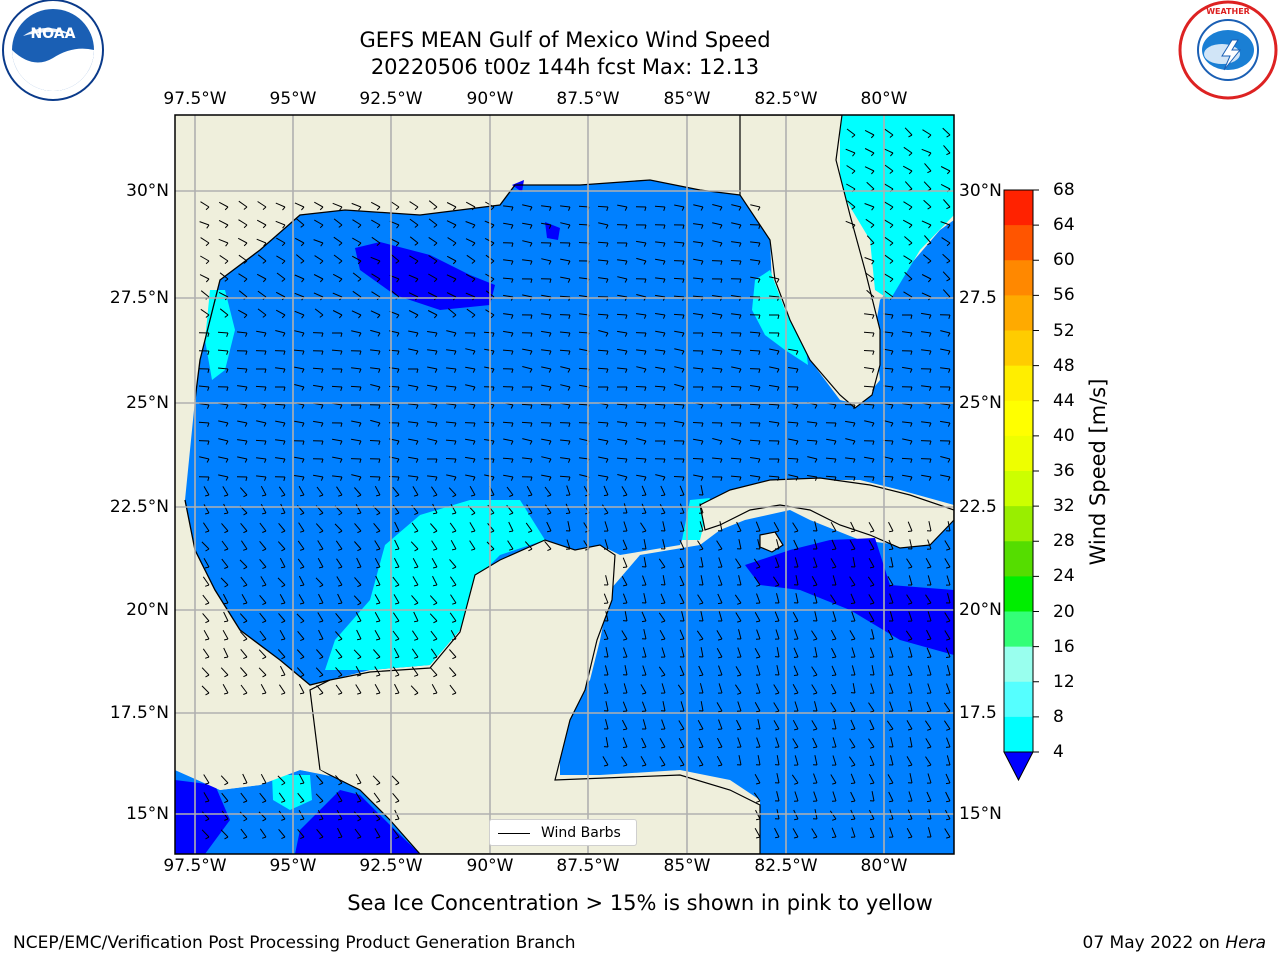 The height and width of the screenshot is (960, 1280). I want to click on lat-tick-left-2: 27.5°N, so click(139, 298).